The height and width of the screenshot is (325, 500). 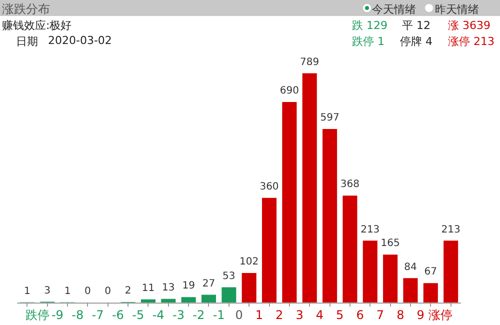 What do you see at coordinates (440, 315) in the screenshot?
I see `x-tick-label: 涨停` at bounding box center [440, 315].